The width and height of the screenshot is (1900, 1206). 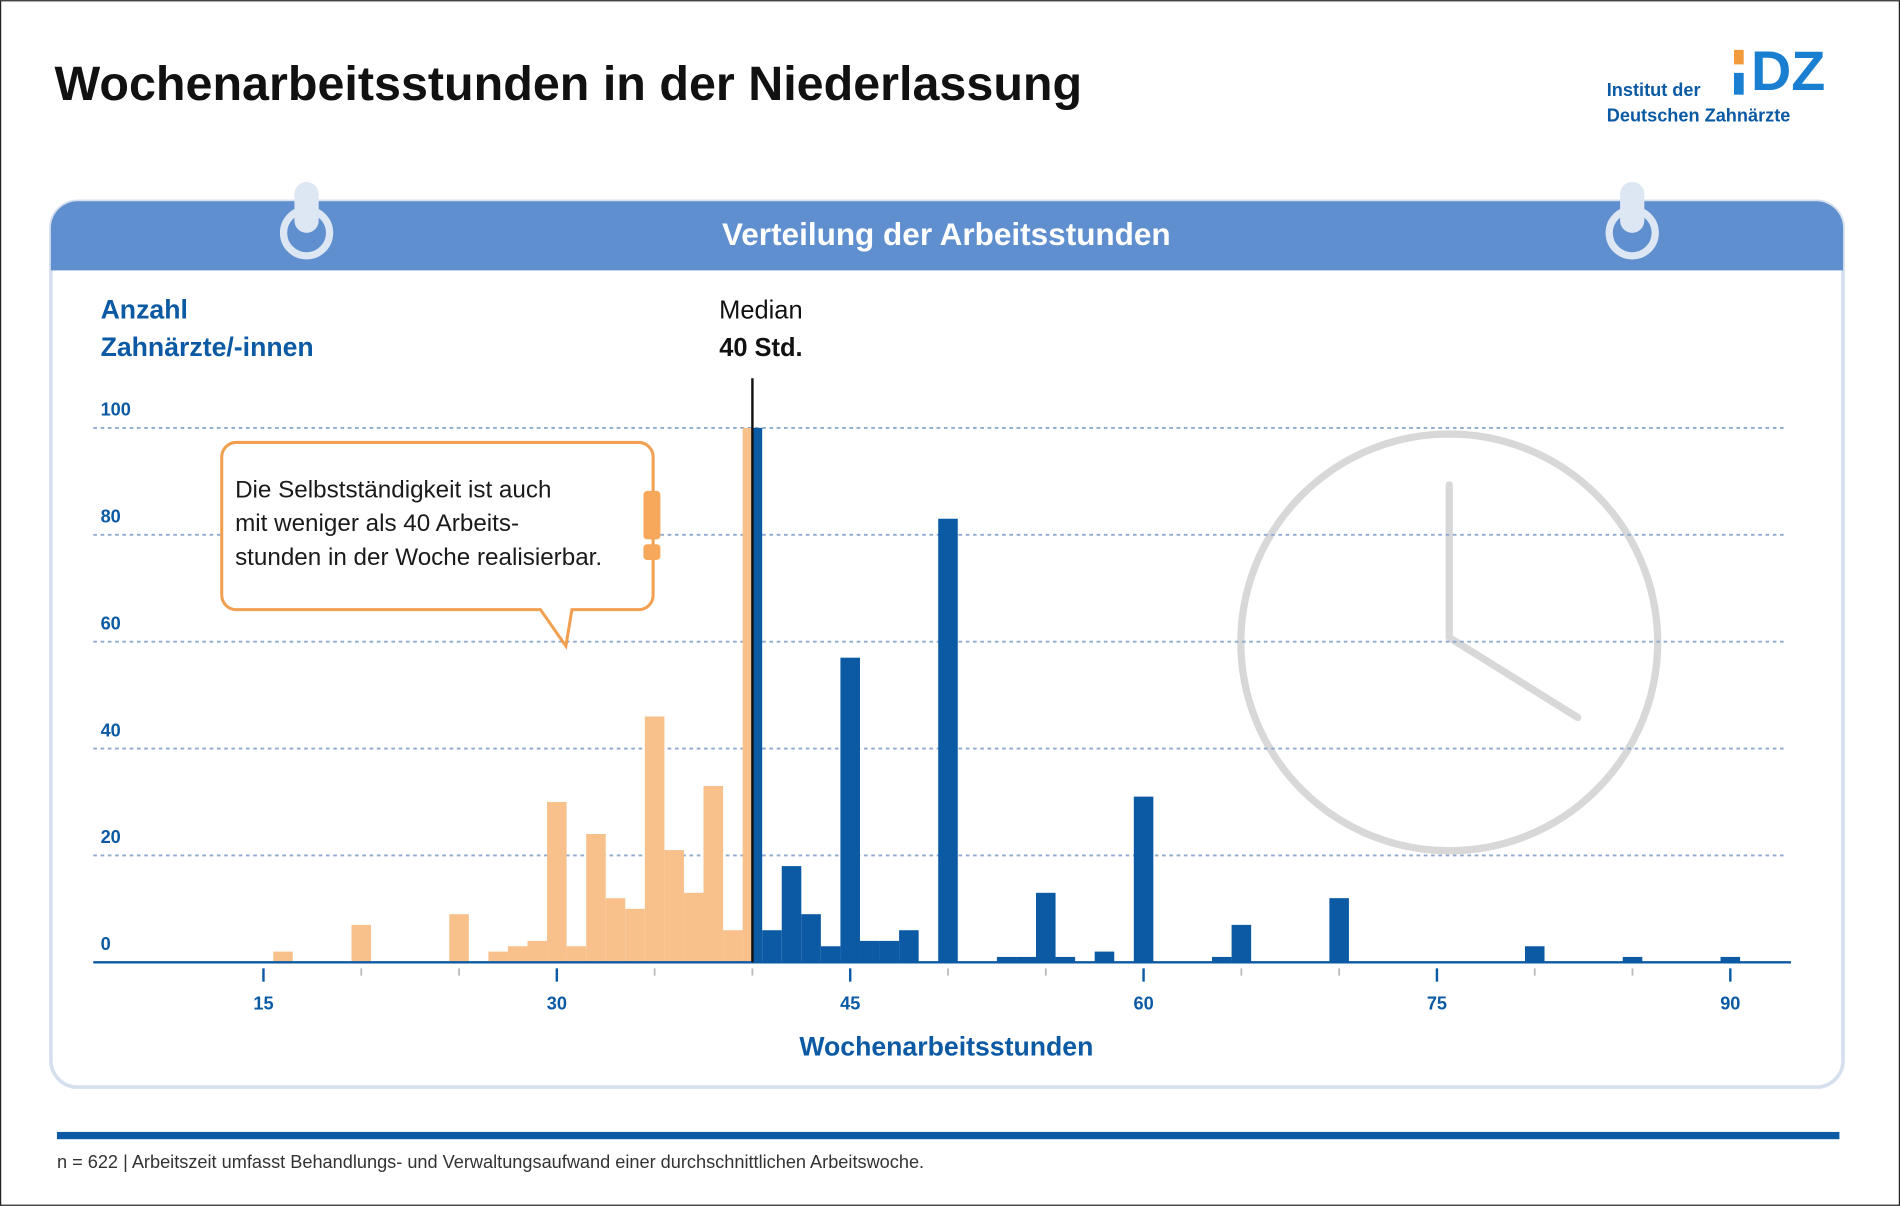 What do you see at coordinates (1730, 1003) in the screenshot?
I see `x-tick-label: 90` at bounding box center [1730, 1003].